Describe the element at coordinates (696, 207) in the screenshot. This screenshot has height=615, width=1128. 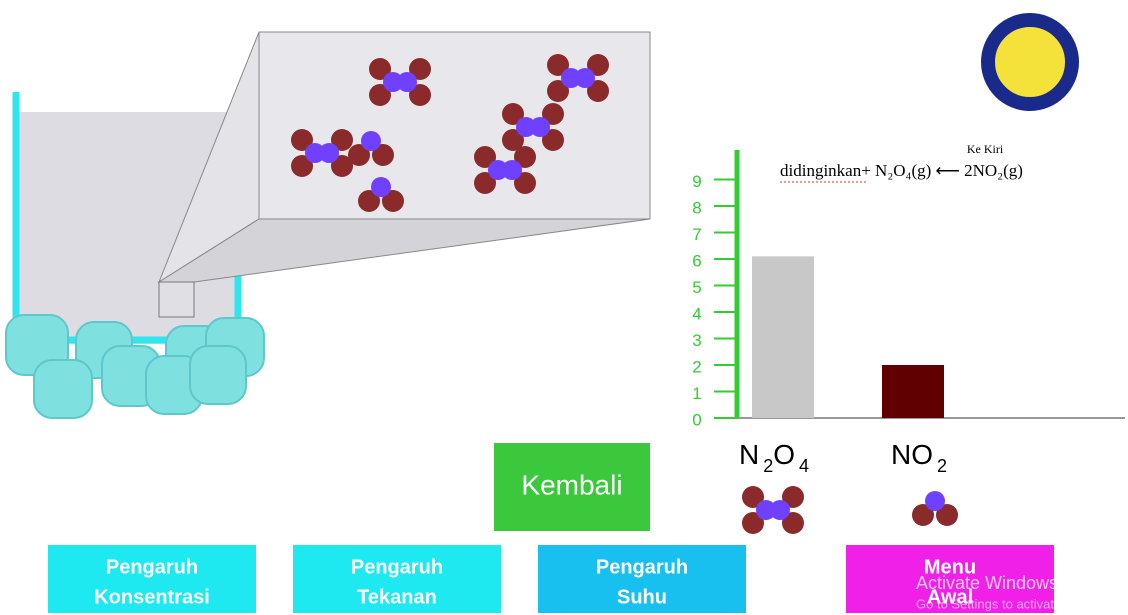
I see `y-tick-label: 8` at that location.